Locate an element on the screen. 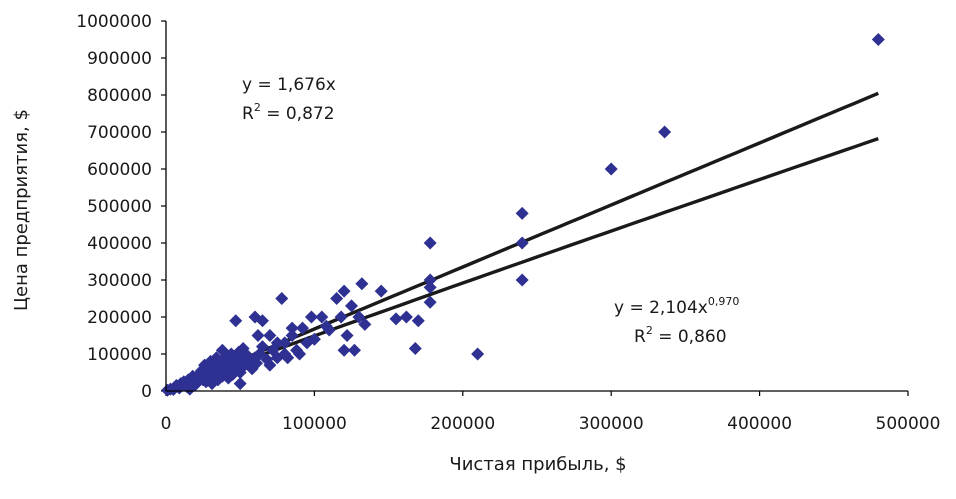  power-trend-equation-exponent: 0,970 is located at coordinates (724, 301).